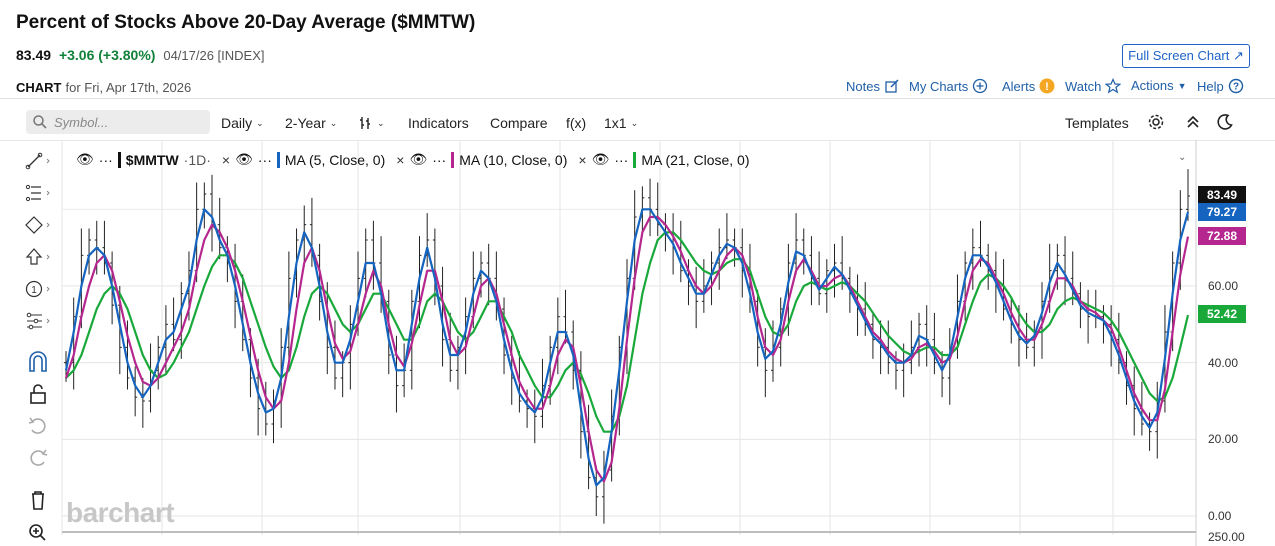 The width and height of the screenshot is (1275, 546). What do you see at coordinates (637, 140) in the screenshot?
I see `toolbar-divider` at bounding box center [637, 140].